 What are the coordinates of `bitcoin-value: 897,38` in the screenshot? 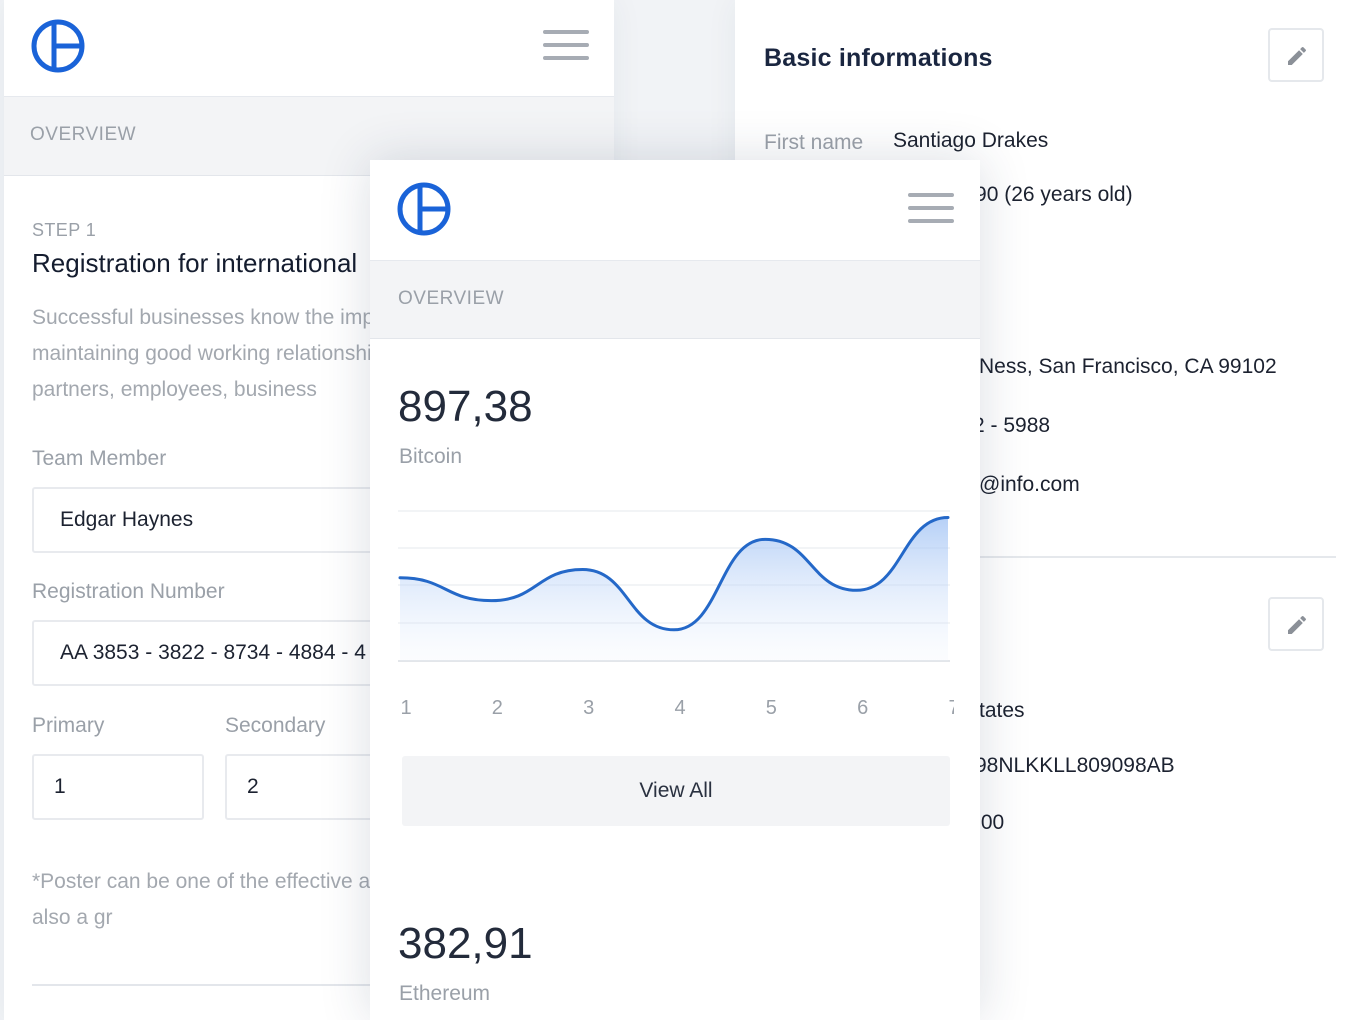 It's located at (465, 406).